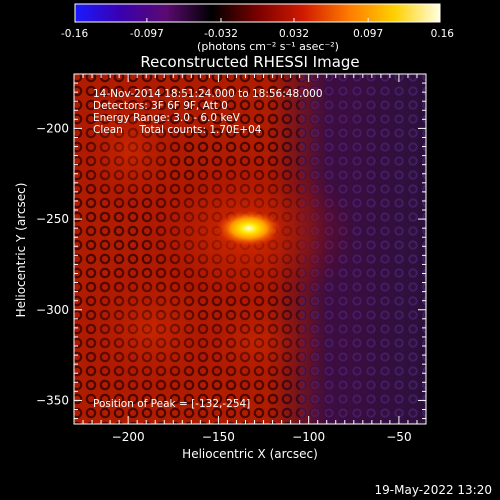  I want to click on x-tick-label: −200, so click(128, 437).